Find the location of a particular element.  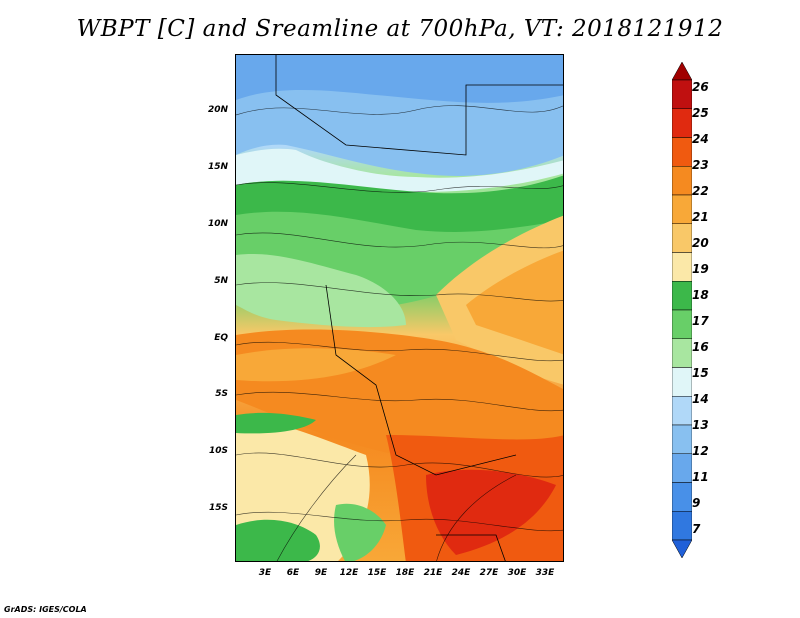

legend-label-12: 12 is located at coordinates (700, 451).